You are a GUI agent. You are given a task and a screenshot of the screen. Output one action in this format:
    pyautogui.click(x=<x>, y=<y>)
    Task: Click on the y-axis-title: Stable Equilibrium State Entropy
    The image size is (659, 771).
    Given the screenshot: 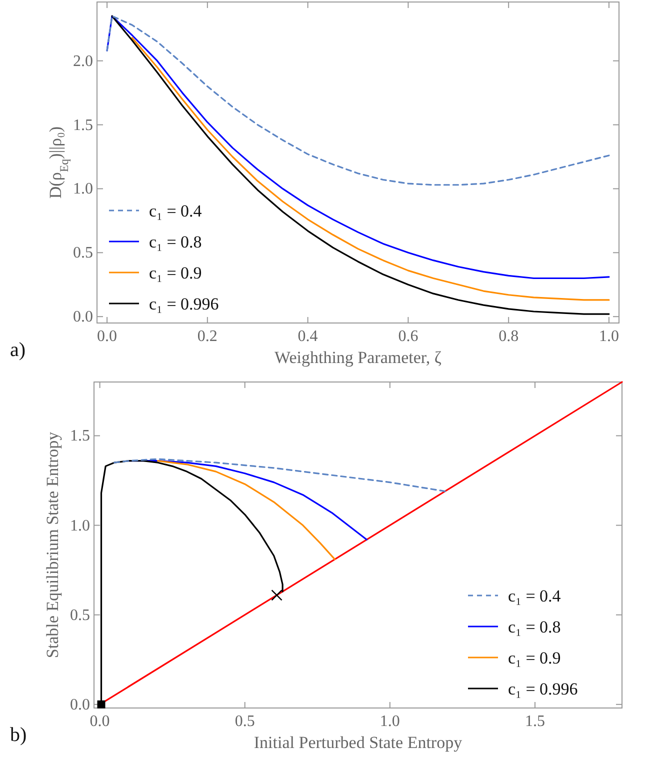 What is the action you would take?
    pyautogui.click(x=52, y=544)
    